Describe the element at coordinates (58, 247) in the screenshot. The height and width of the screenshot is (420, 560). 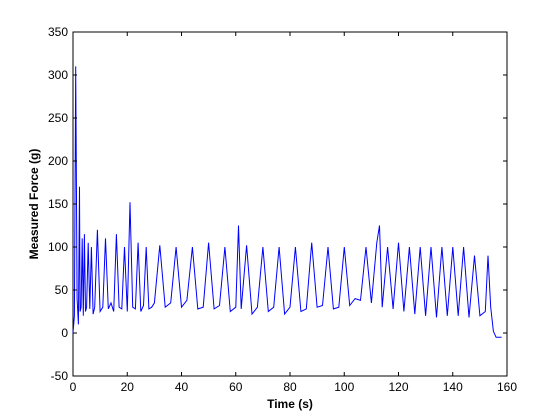
I see `y-tick-label: 100` at that location.